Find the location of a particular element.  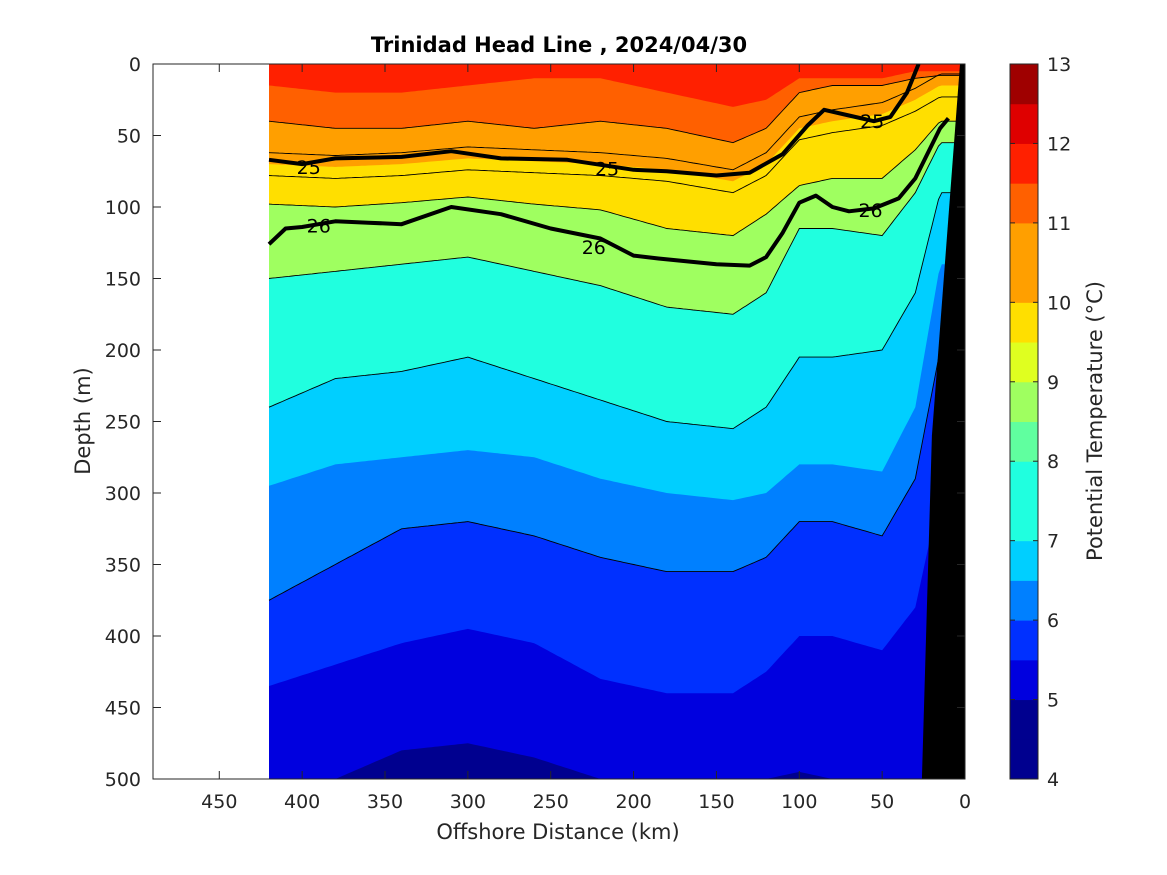

y-tick-label: 400 is located at coordinates (123, 637).